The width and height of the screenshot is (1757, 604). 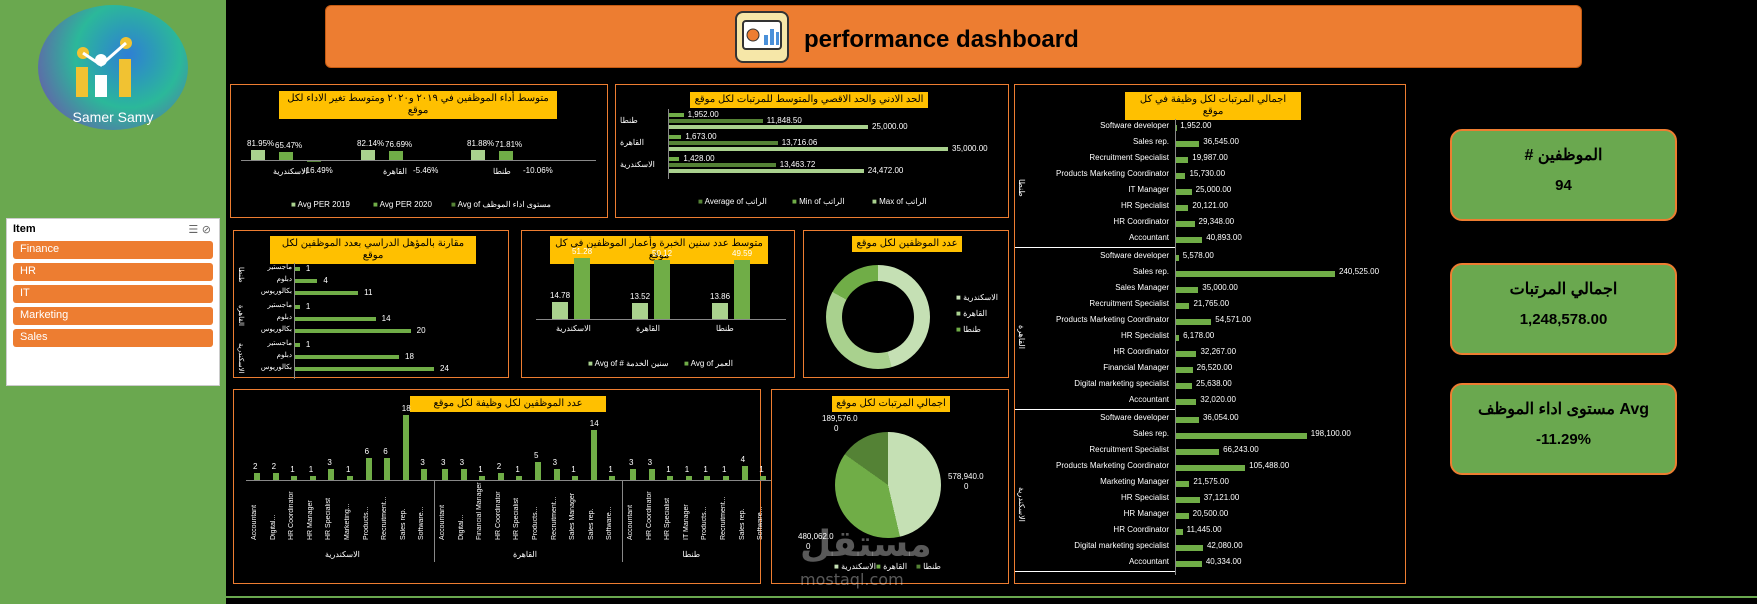 What do you see at coordinates (891, 404) in the screenshot?
I see `panel-salary-pie-title: اجمالي المرتبات لكل موقع` at bounding box center [891, 404].